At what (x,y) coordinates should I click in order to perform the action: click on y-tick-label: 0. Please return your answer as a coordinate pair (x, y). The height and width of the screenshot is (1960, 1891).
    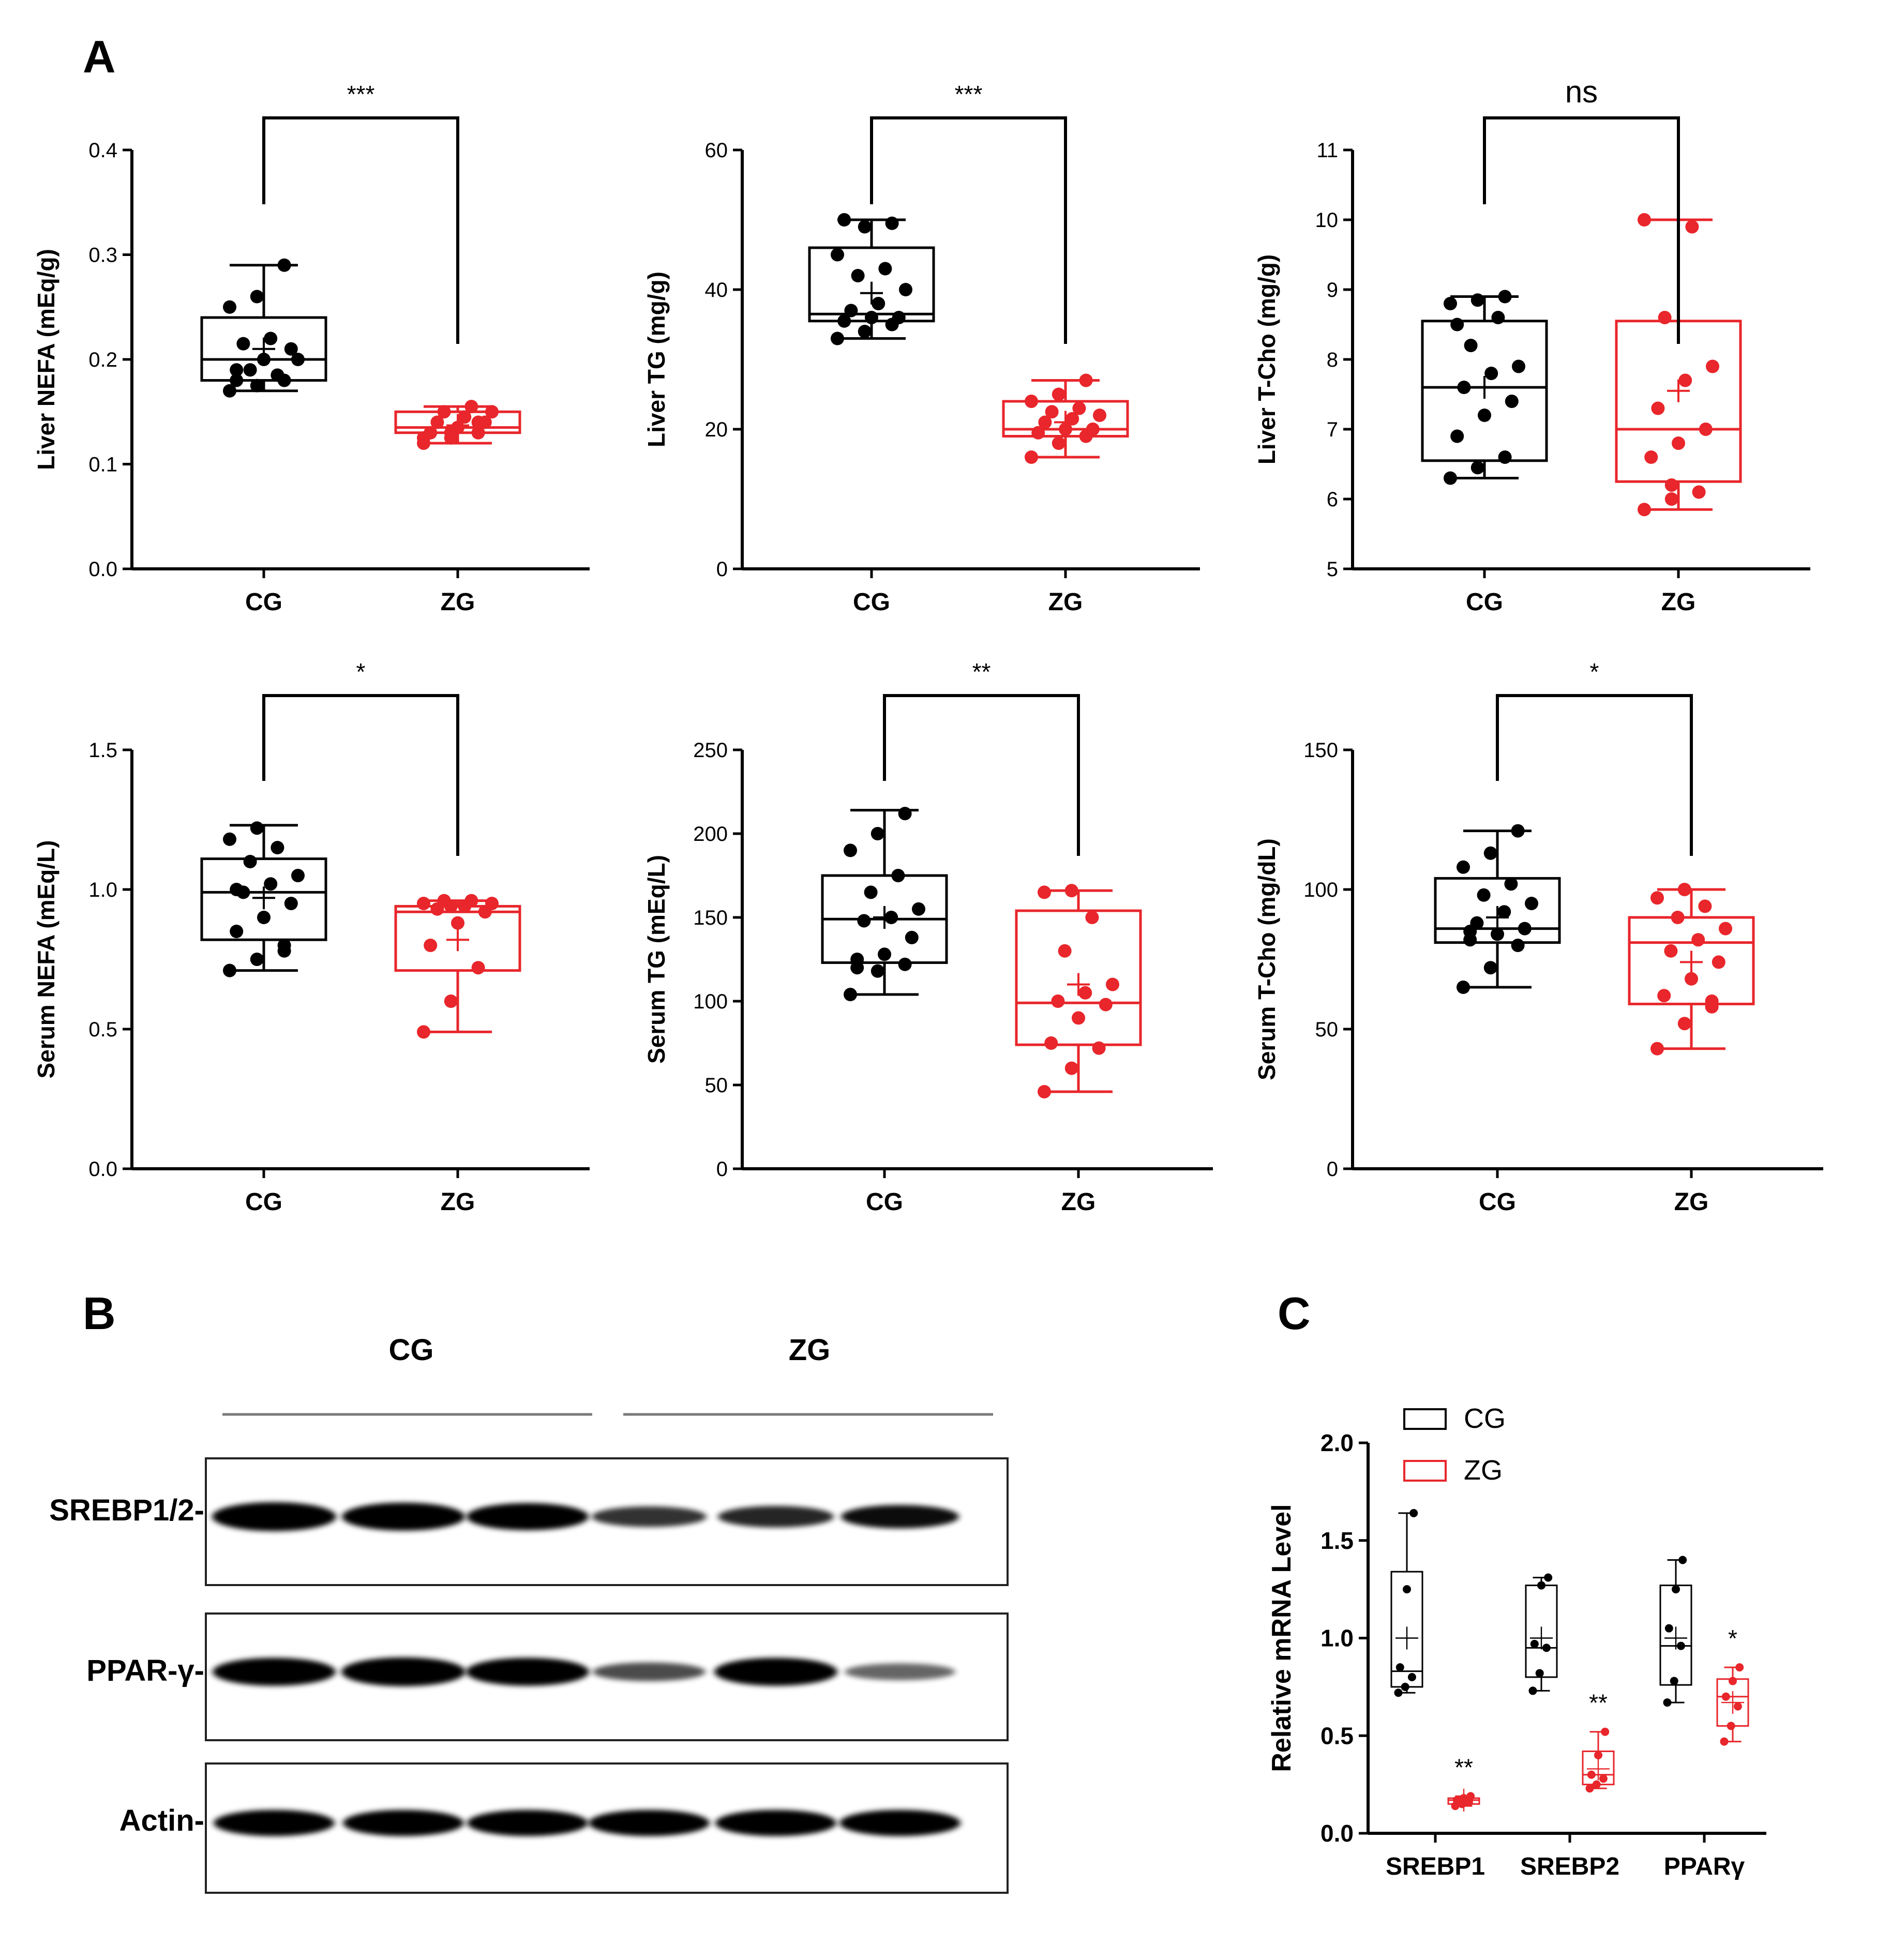
    Looking at the image, I should click on (722, 1169).